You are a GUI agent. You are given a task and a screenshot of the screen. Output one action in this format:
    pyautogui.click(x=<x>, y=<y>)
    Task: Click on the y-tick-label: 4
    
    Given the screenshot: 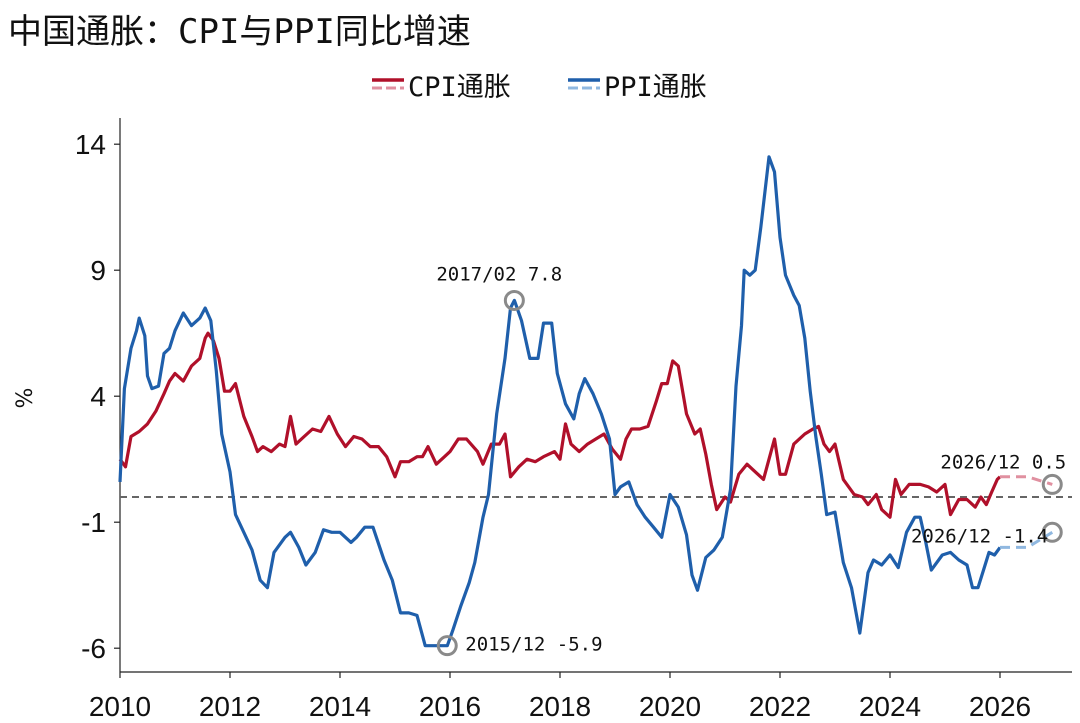 What is the action you would take?
    pyautogui.click(x=98, y=396)
    